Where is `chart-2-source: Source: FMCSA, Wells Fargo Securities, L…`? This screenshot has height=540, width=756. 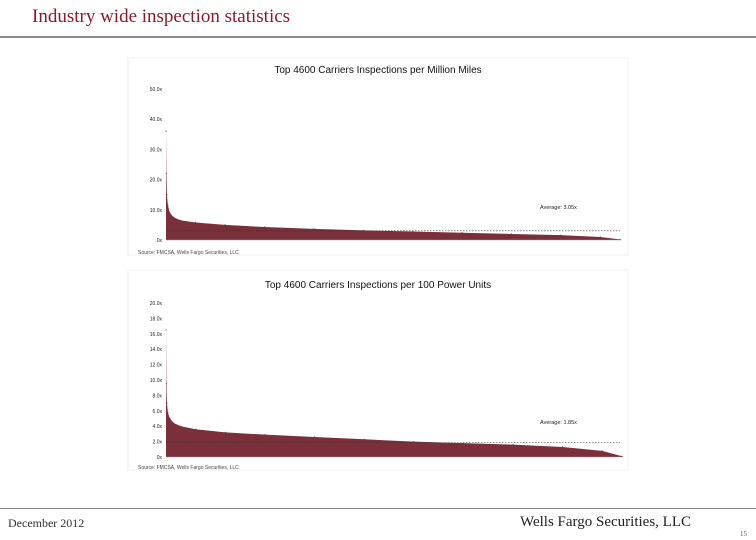
chart-2-source: Source: FMCSA, Wells Fargo Securities, L… is located at coordinates (188, 468).